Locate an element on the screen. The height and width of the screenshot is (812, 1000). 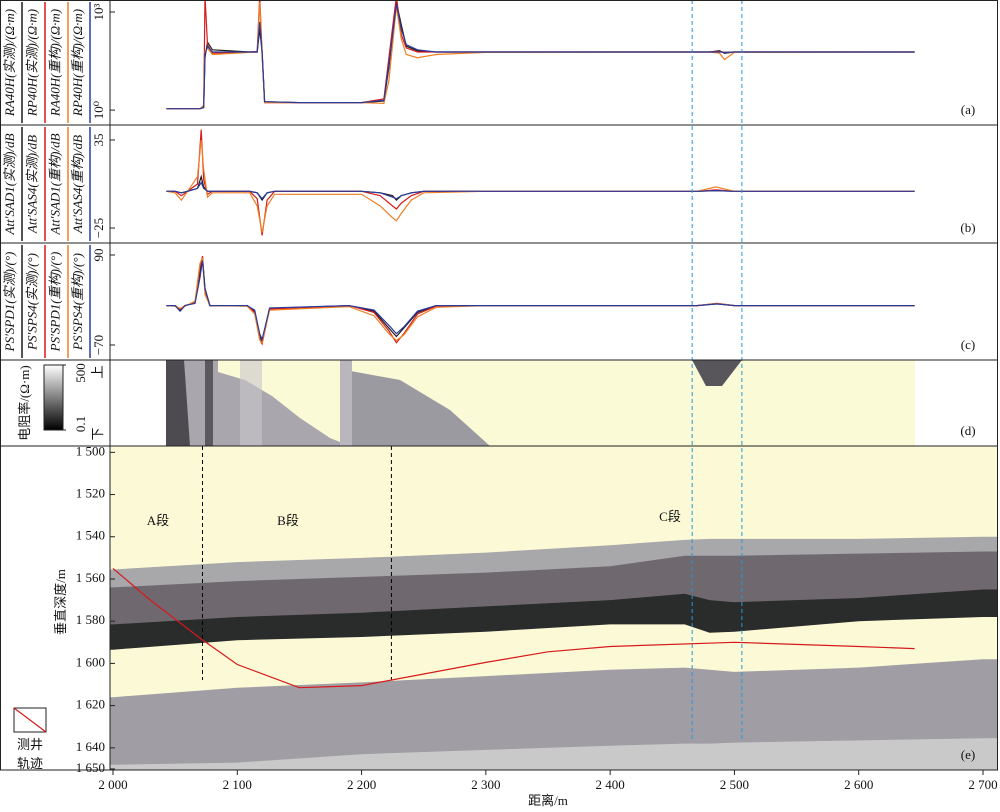
panel-label: (d) is located at coordinates (967, 430).